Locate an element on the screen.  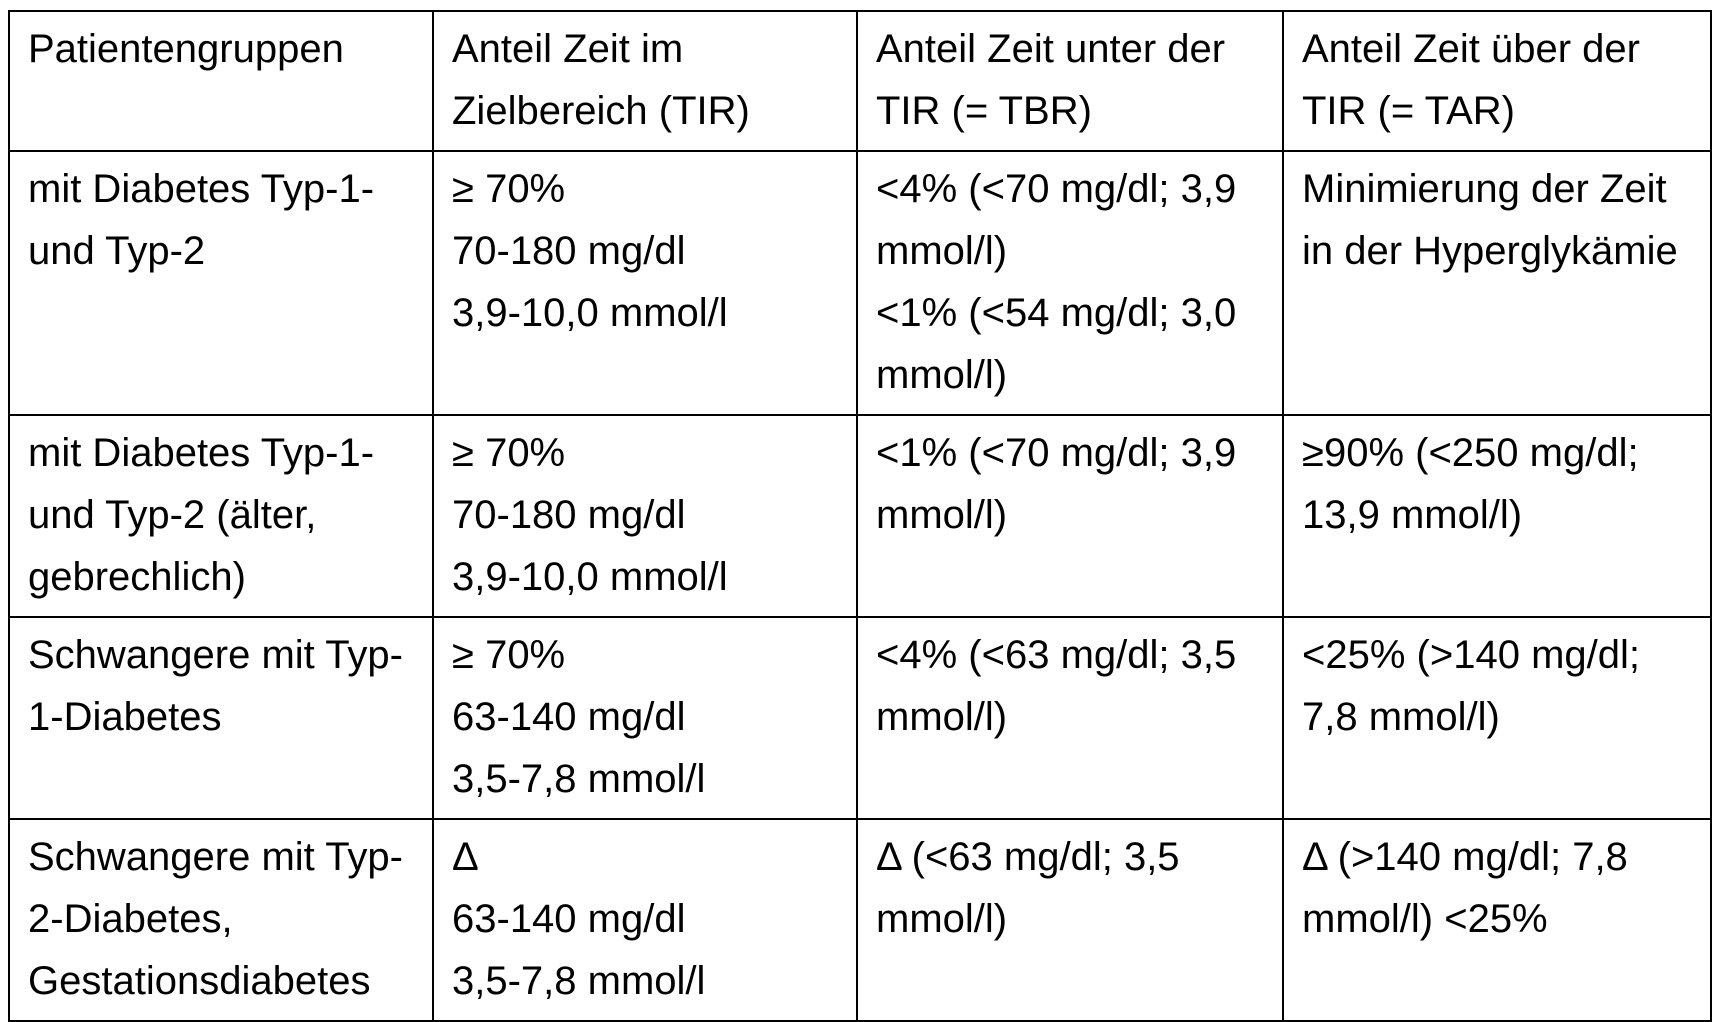
cell-group: Schwangere mit Typ-1-Diabetes is located at coordinates (221, 718).